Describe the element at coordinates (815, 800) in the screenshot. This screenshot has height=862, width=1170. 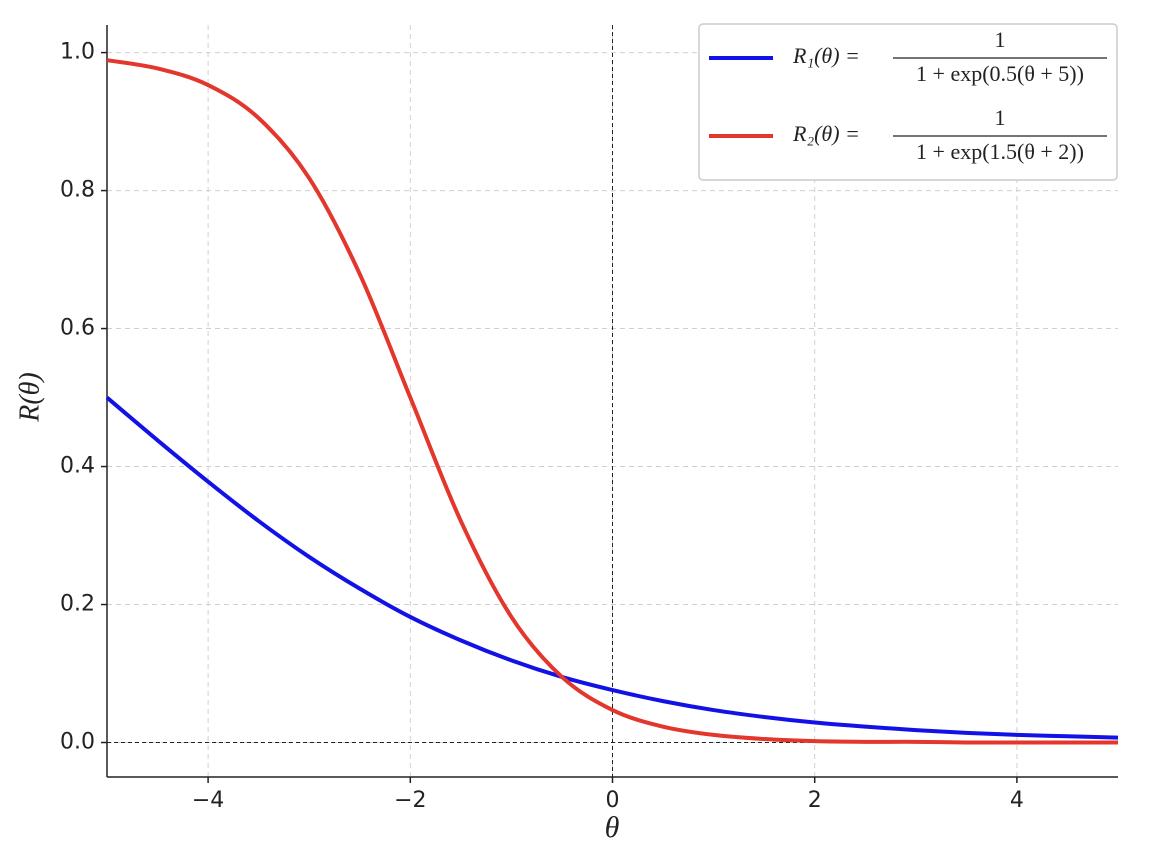
I see `x-tick-label: 2` at that location.